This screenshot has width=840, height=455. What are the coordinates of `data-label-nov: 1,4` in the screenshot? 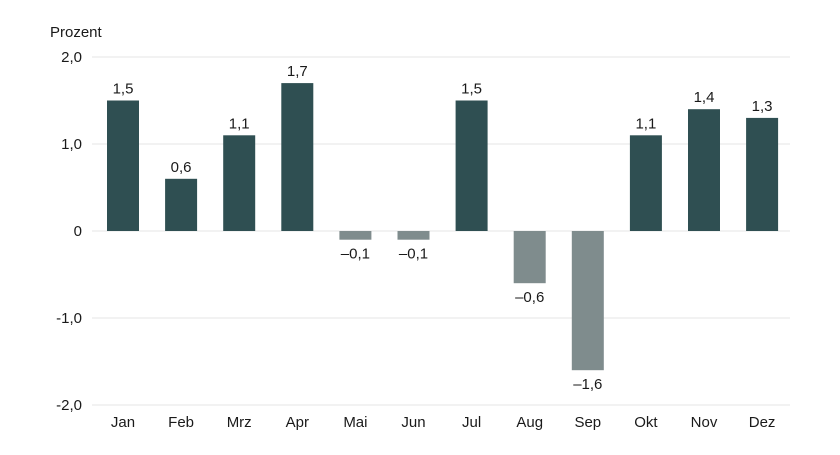 It's located at (704, 97).